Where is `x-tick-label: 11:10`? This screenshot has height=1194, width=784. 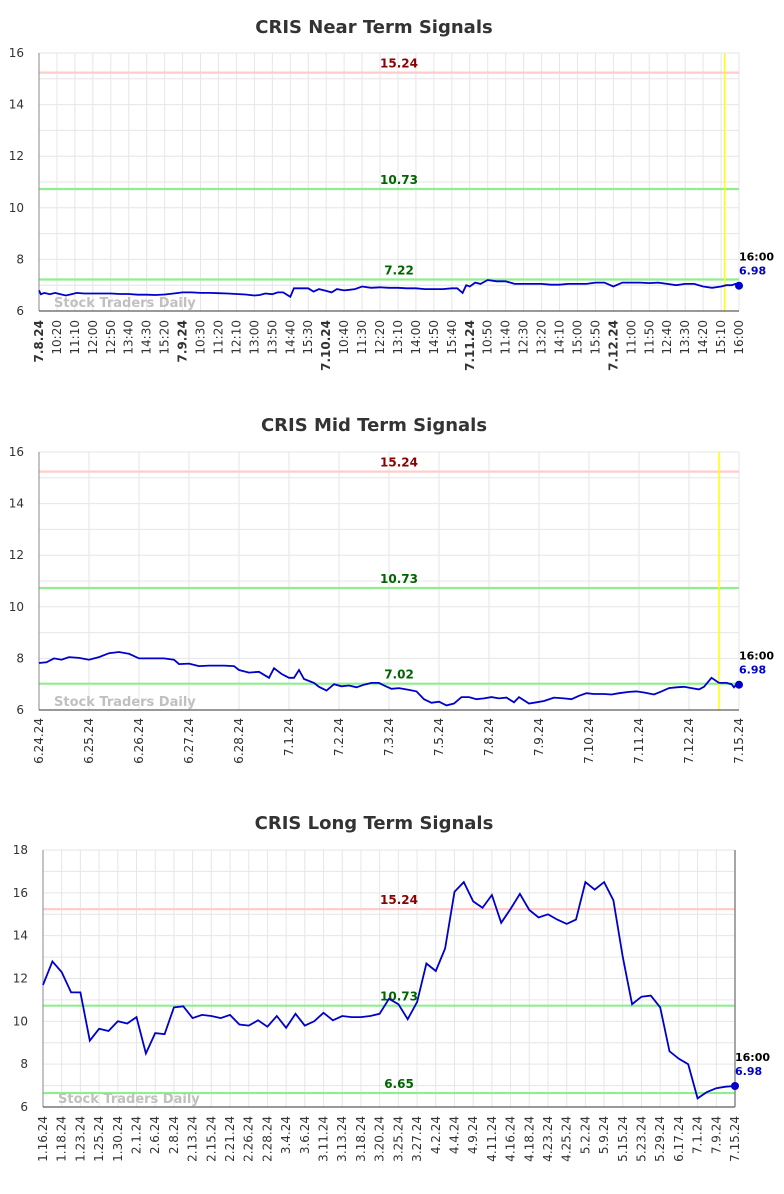 x-tick-label: 11:10 is located at coordinates (75, 337).